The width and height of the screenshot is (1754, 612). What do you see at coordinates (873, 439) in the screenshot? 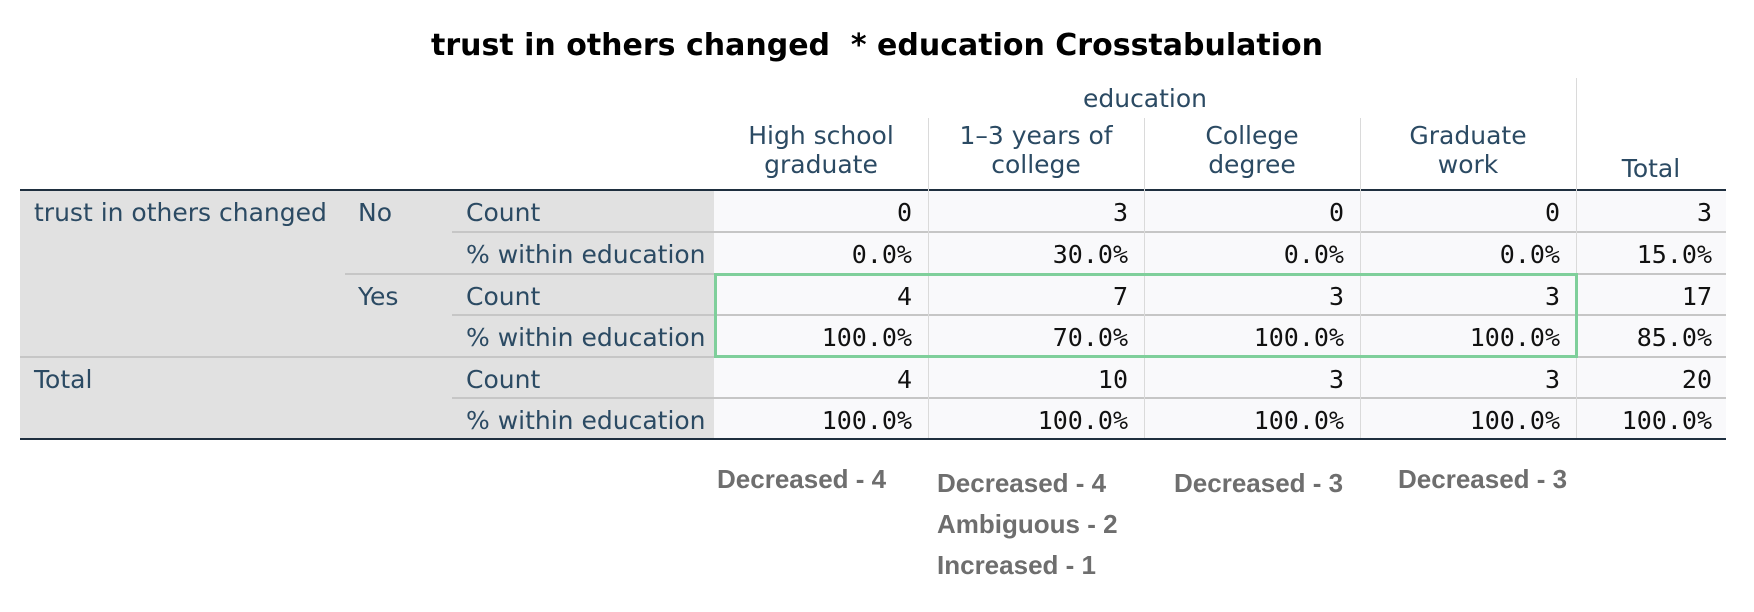
I see `bottom-rule` at bounding box center [873, 439].